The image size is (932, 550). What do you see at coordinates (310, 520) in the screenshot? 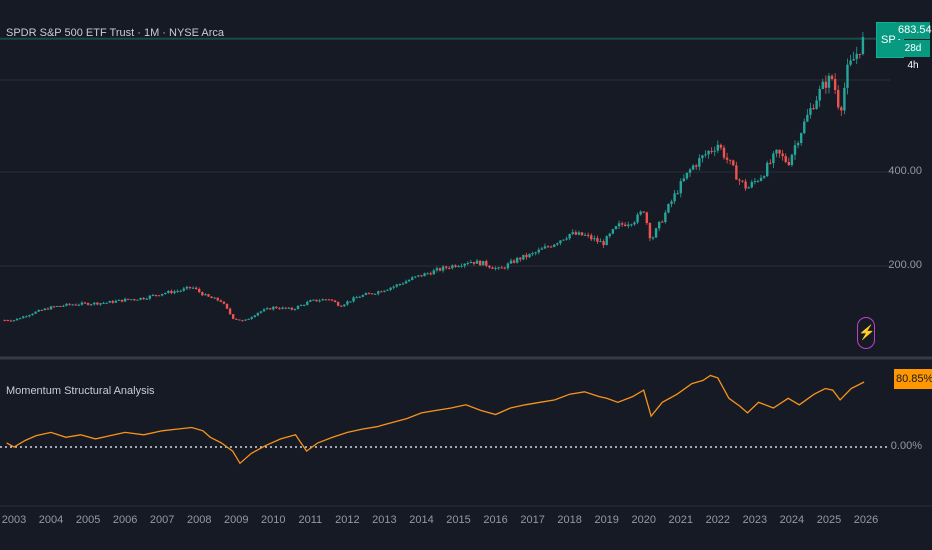
I see `time-axis-label: 2011` at bounding box center [310, 520].